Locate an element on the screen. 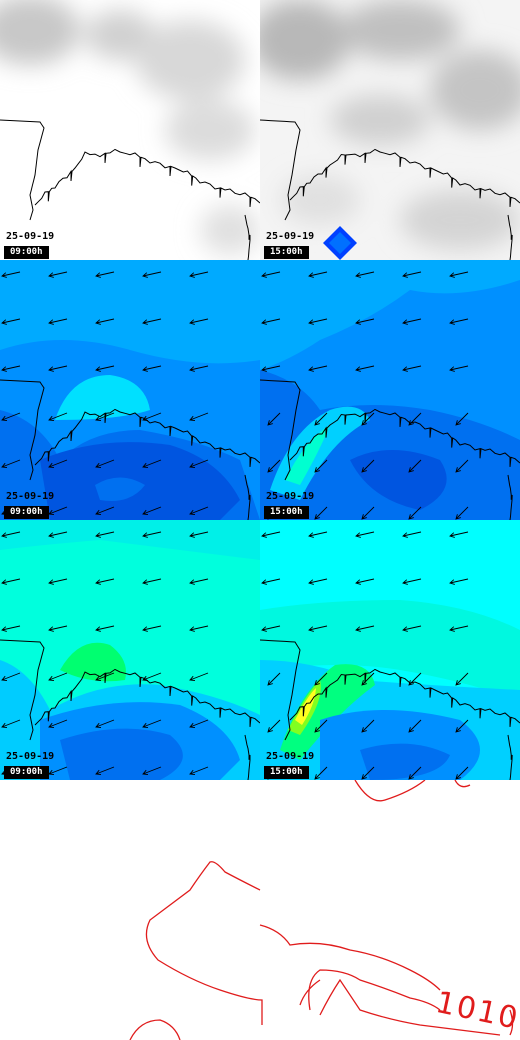  cloud-panel-0900: 25-09-19 09:00h is located at coordinates (130, 130).